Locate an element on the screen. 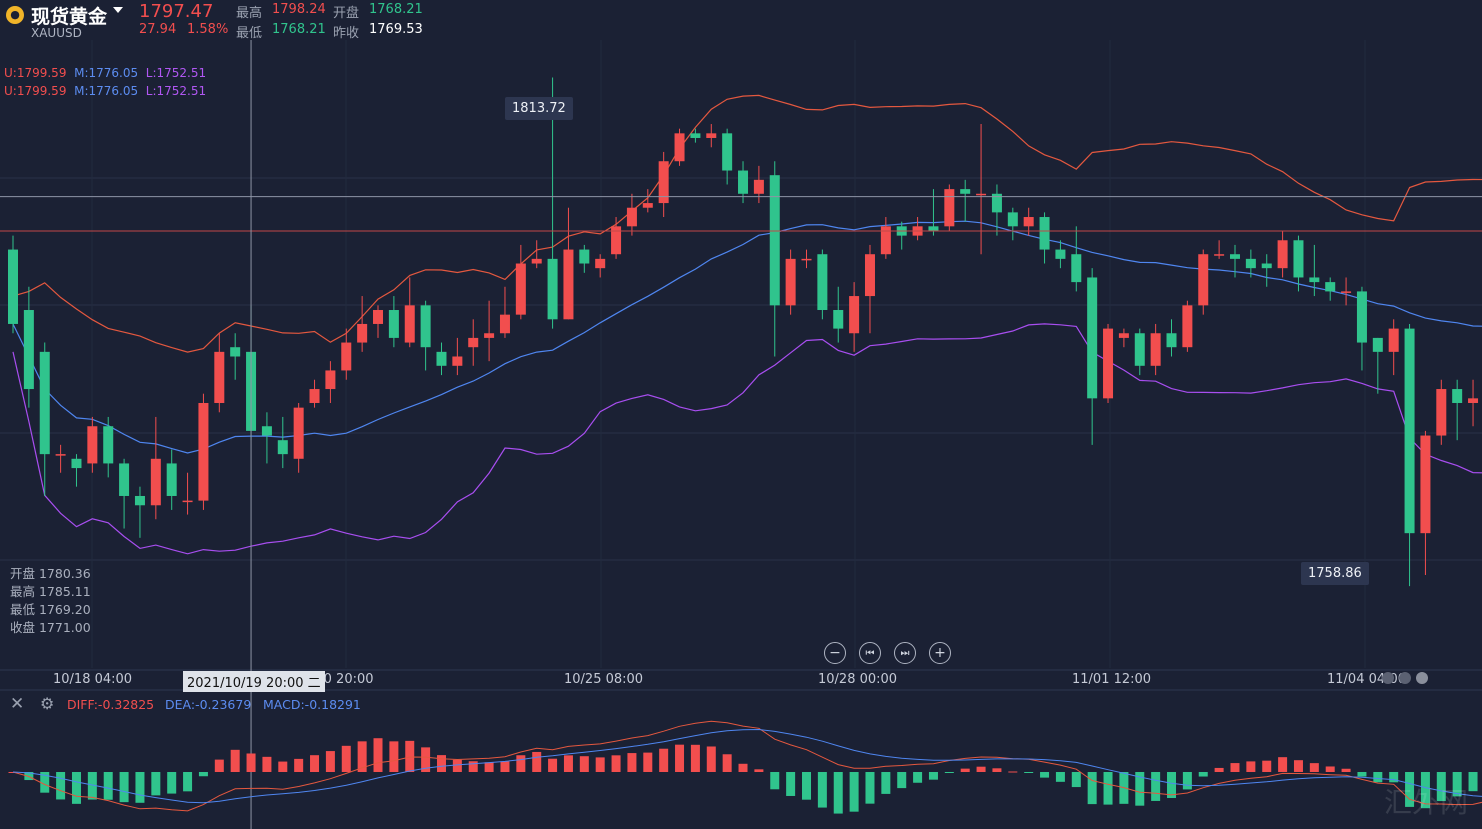  max-price-label: 1813.72 is located at coordinates (539, 108).